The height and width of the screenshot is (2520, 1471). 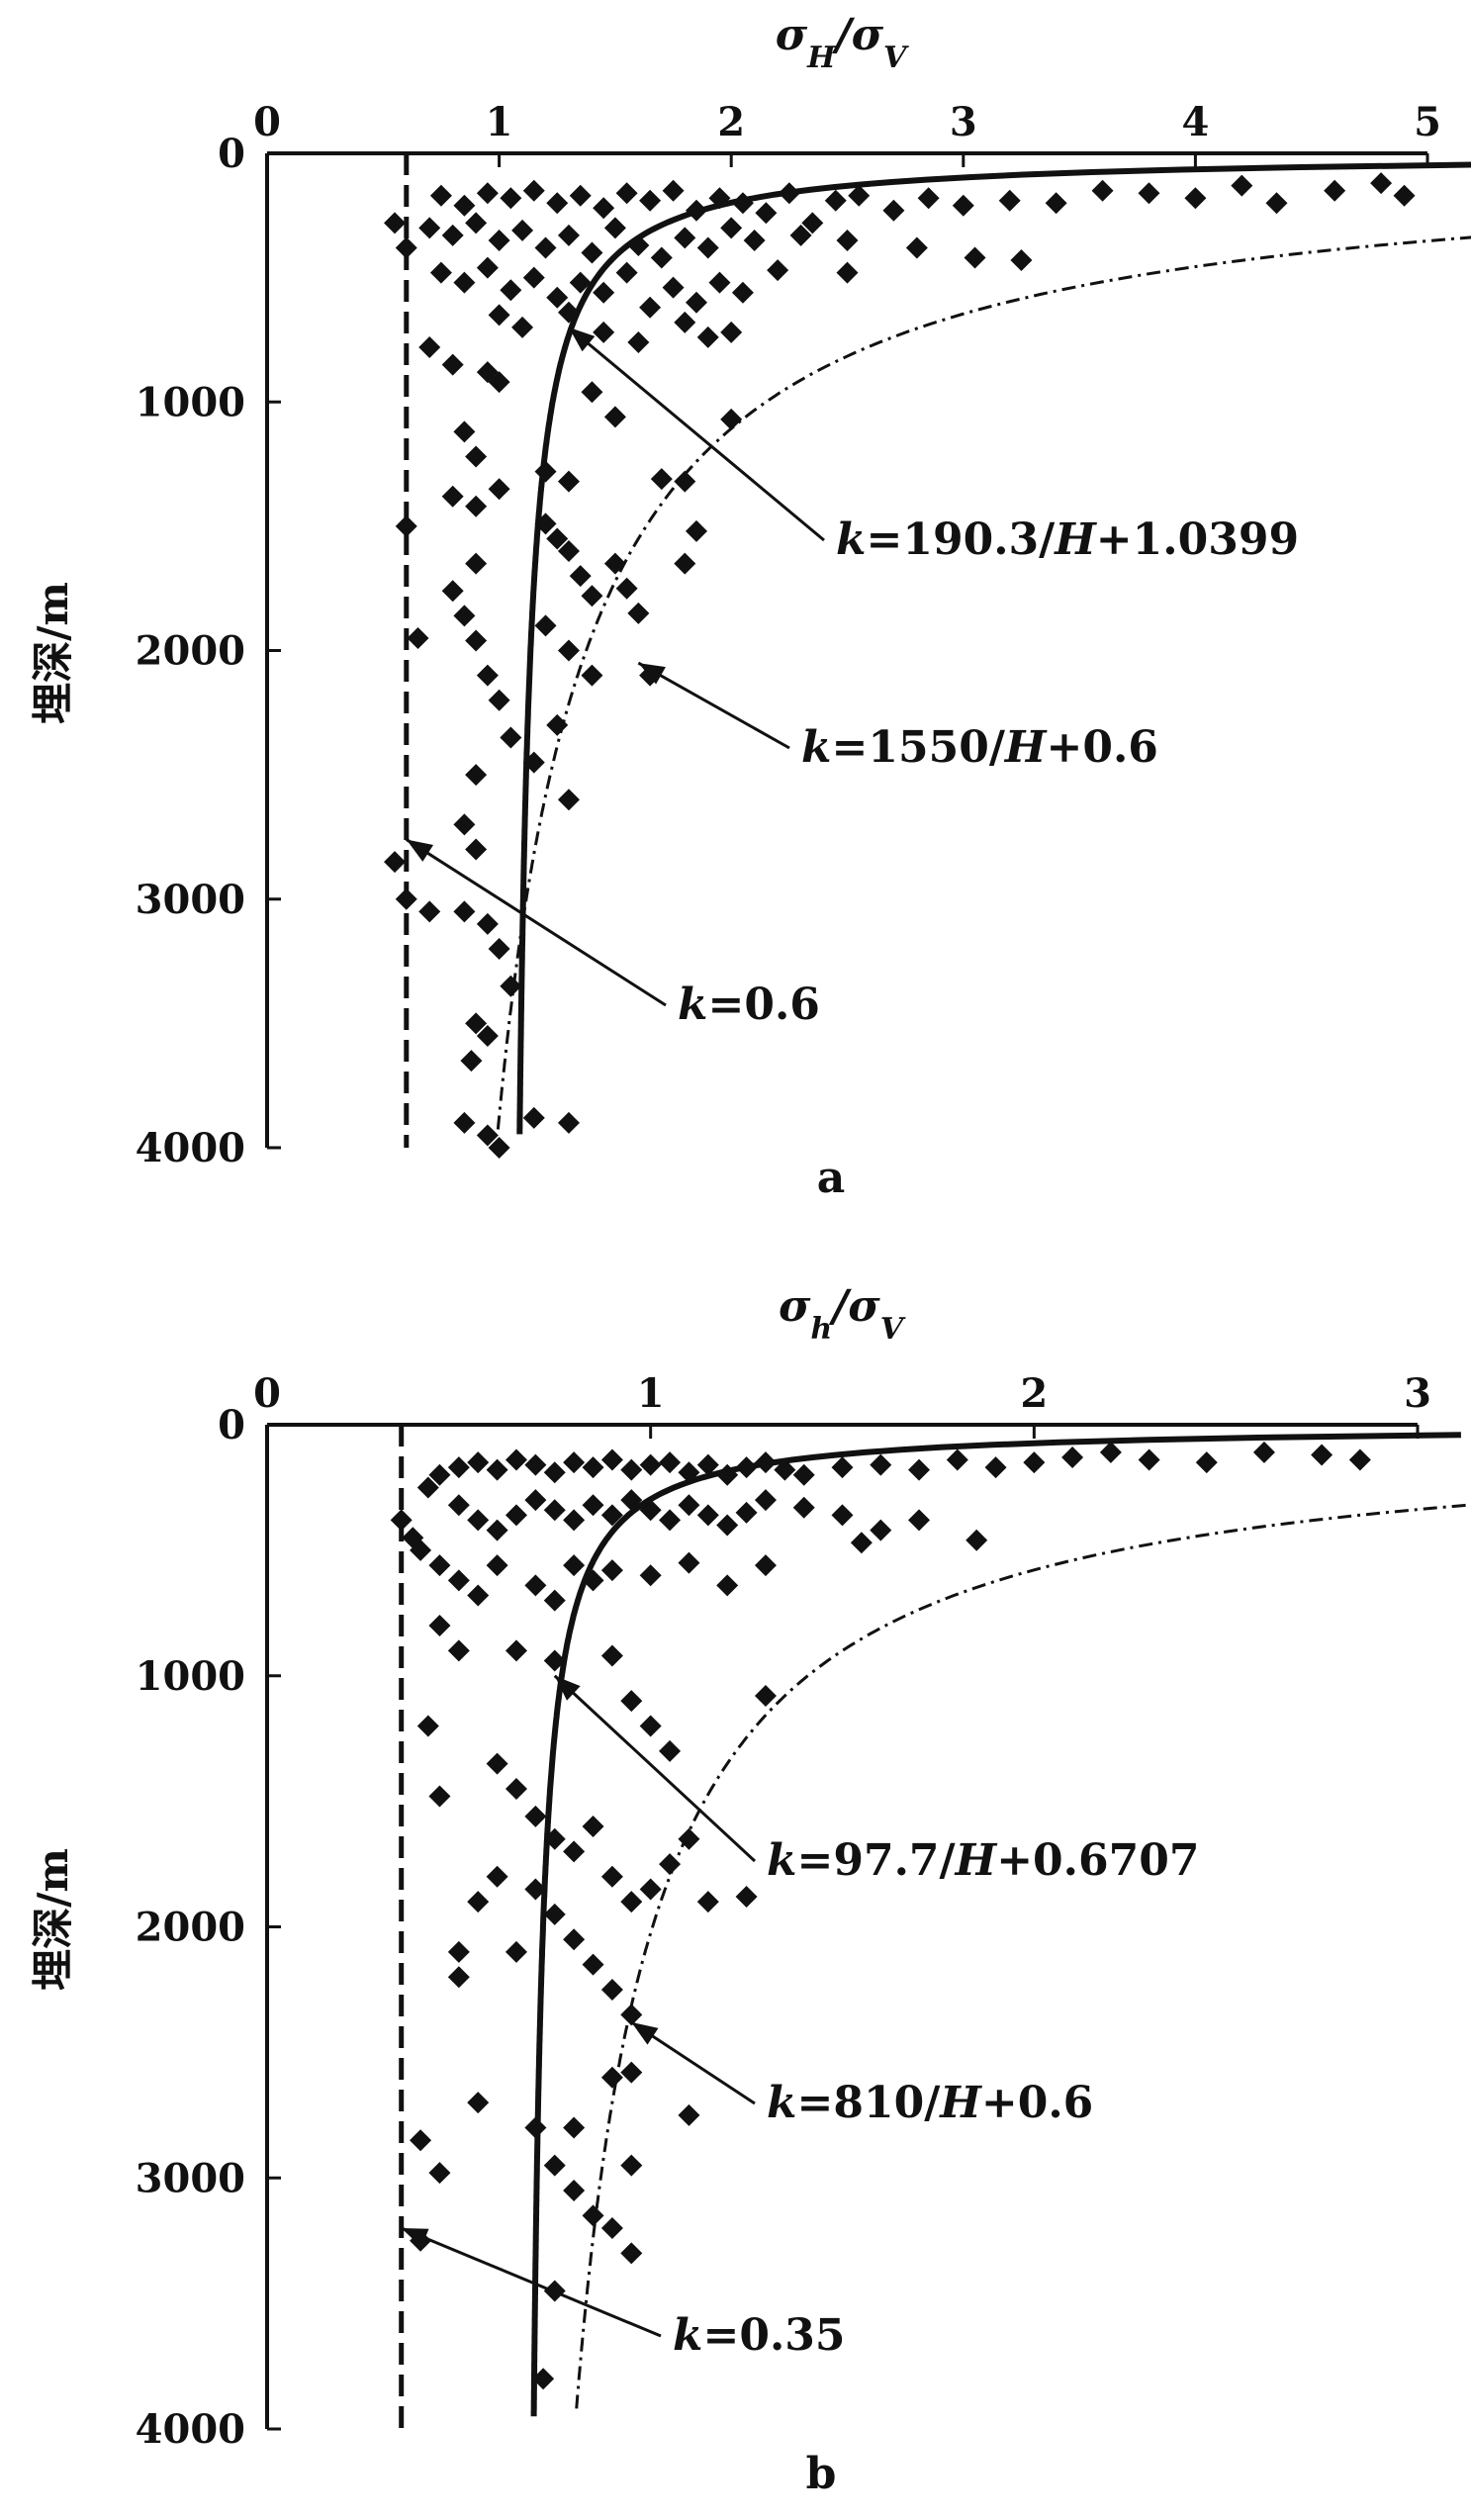 I want to click on y-tick-label: 2000, so click(x=190, y=651).